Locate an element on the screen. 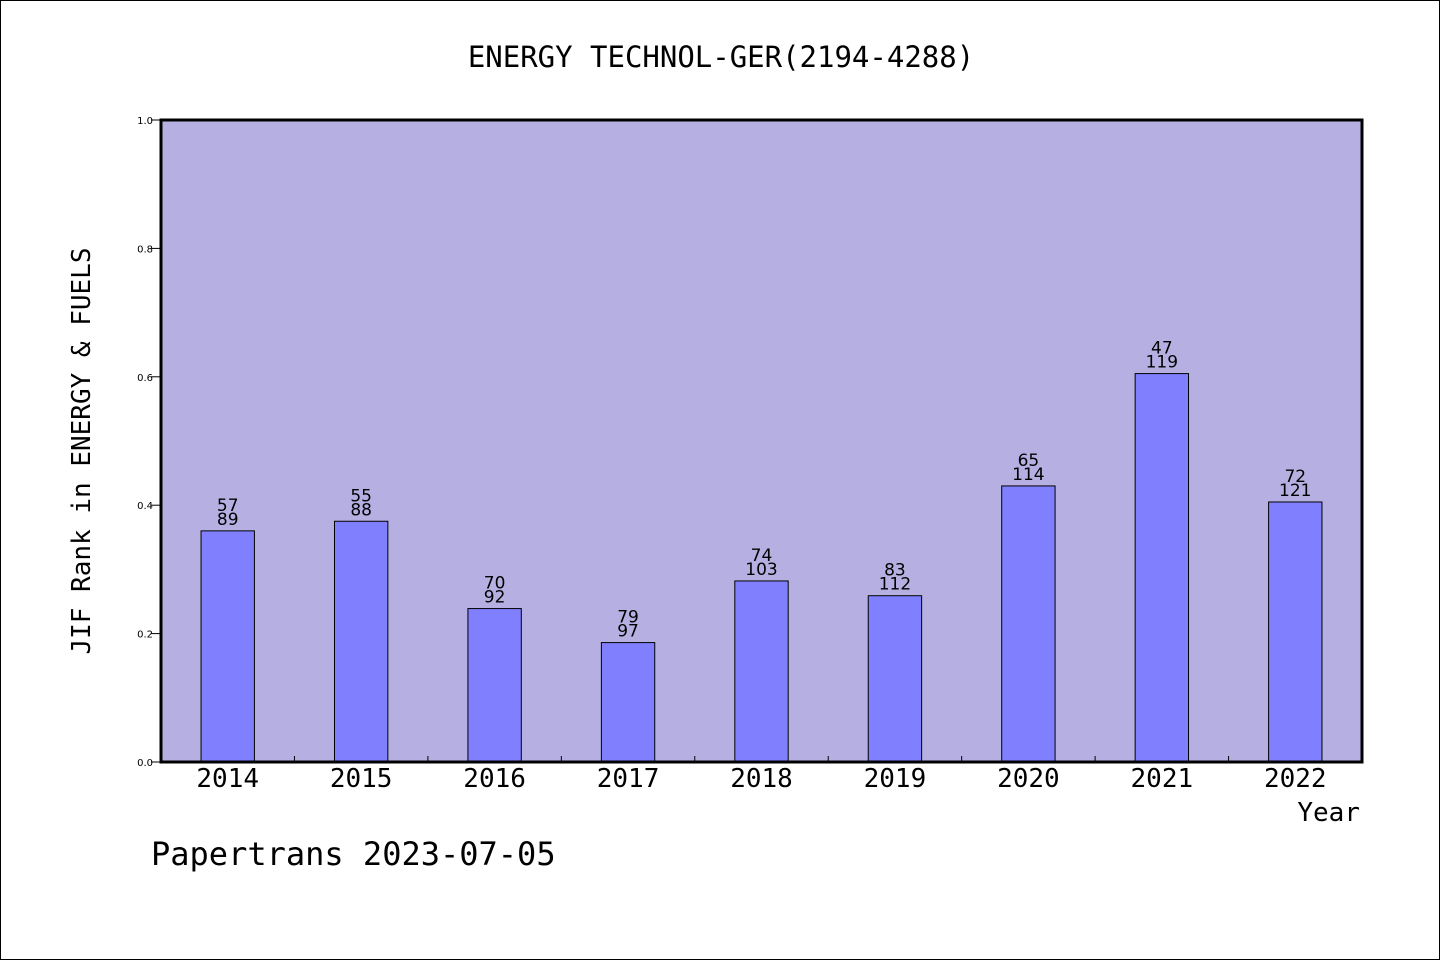 This screenshot has width=1440, height=961. bar-rank-label: 70 is located at coordinates (495, 584).